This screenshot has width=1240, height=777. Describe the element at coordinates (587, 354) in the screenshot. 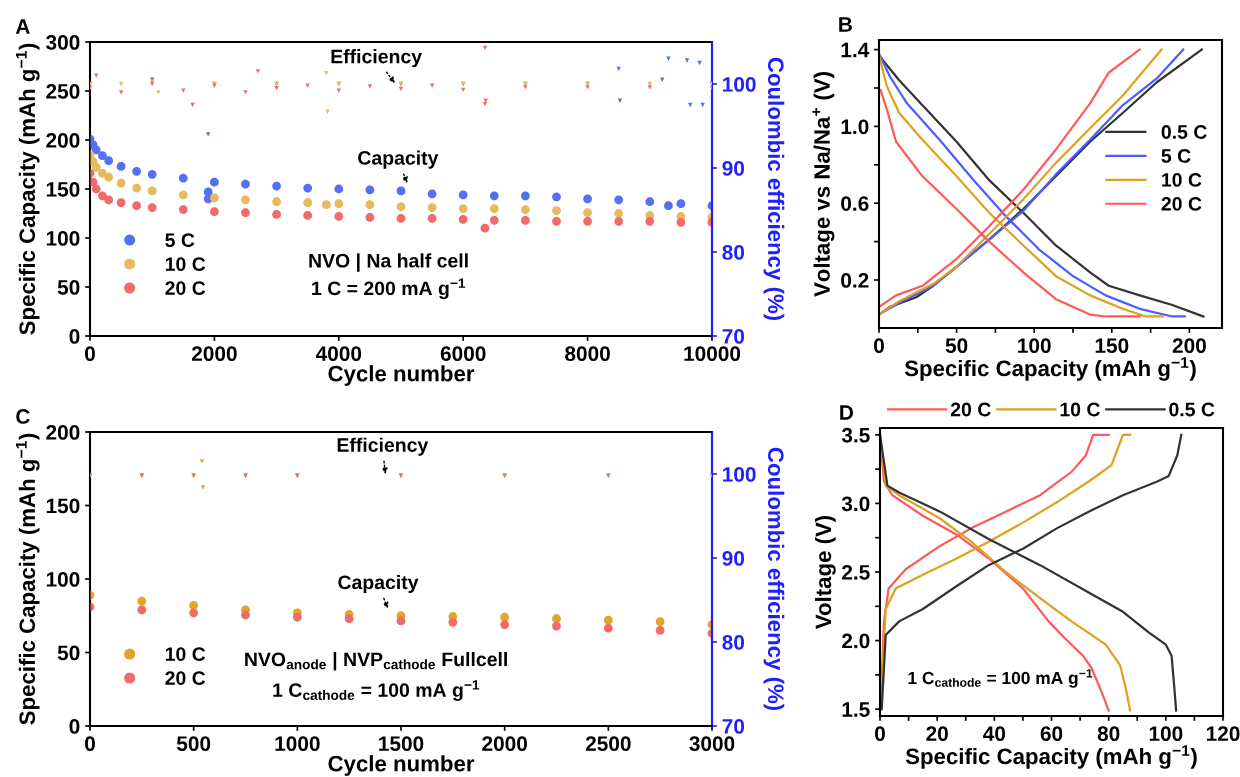

I see `x-tick-label: 8000` at that location.